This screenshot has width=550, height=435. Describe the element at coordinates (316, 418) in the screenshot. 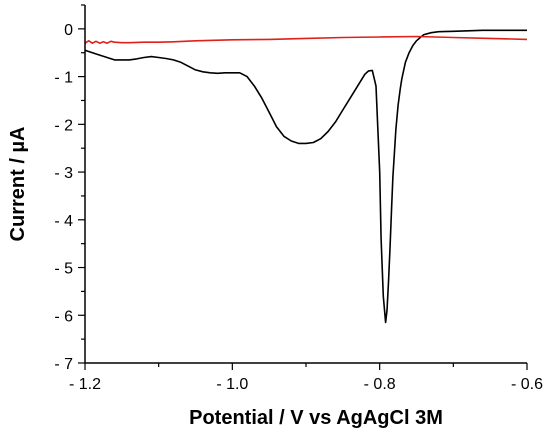

I see `x-axis-title: Potential / V vs AgAgCl 3M` at that location.